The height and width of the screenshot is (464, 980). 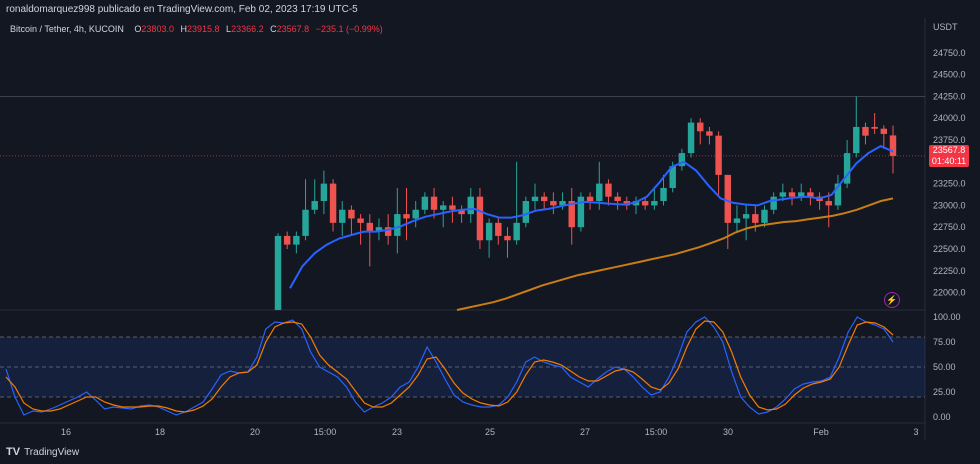 I want to click on ma-slow-line, so click(x=675, y=254).